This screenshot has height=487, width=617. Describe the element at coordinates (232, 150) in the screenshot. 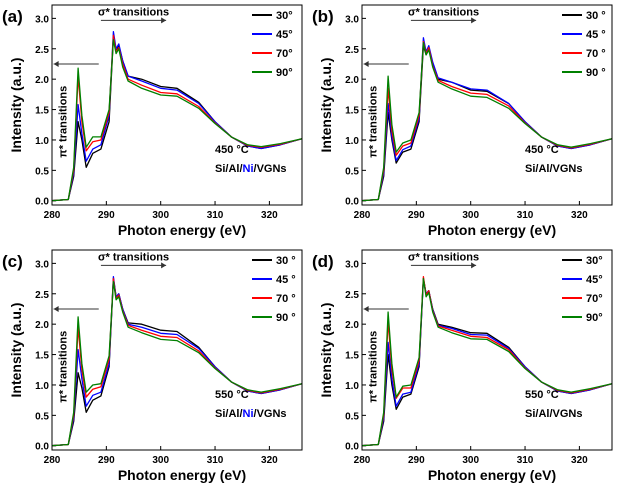

I see `temperature-label: 450 °C` at that location.